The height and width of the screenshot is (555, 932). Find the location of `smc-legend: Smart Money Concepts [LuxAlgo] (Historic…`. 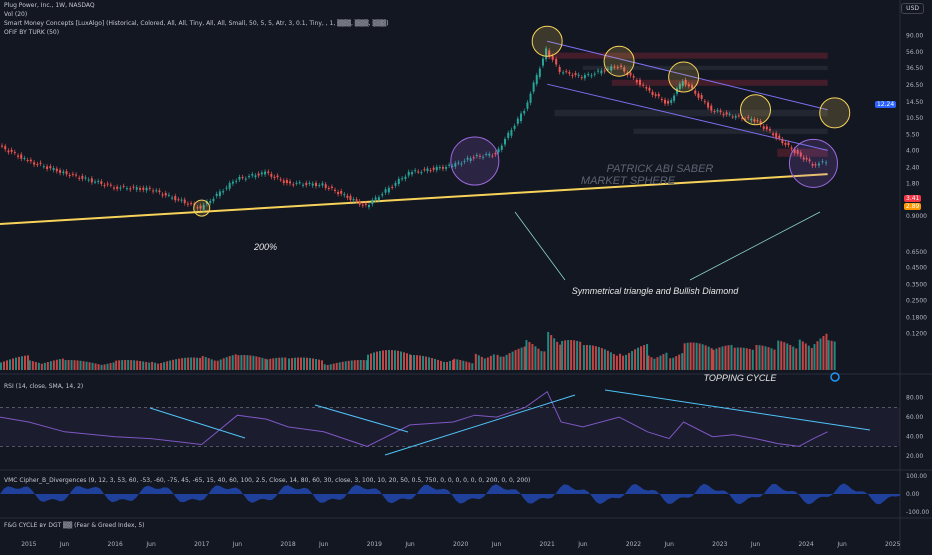

smc-legend: Smart Money Concepts [LuxAlgo] (Historic… is located at coordinates (196, 23).